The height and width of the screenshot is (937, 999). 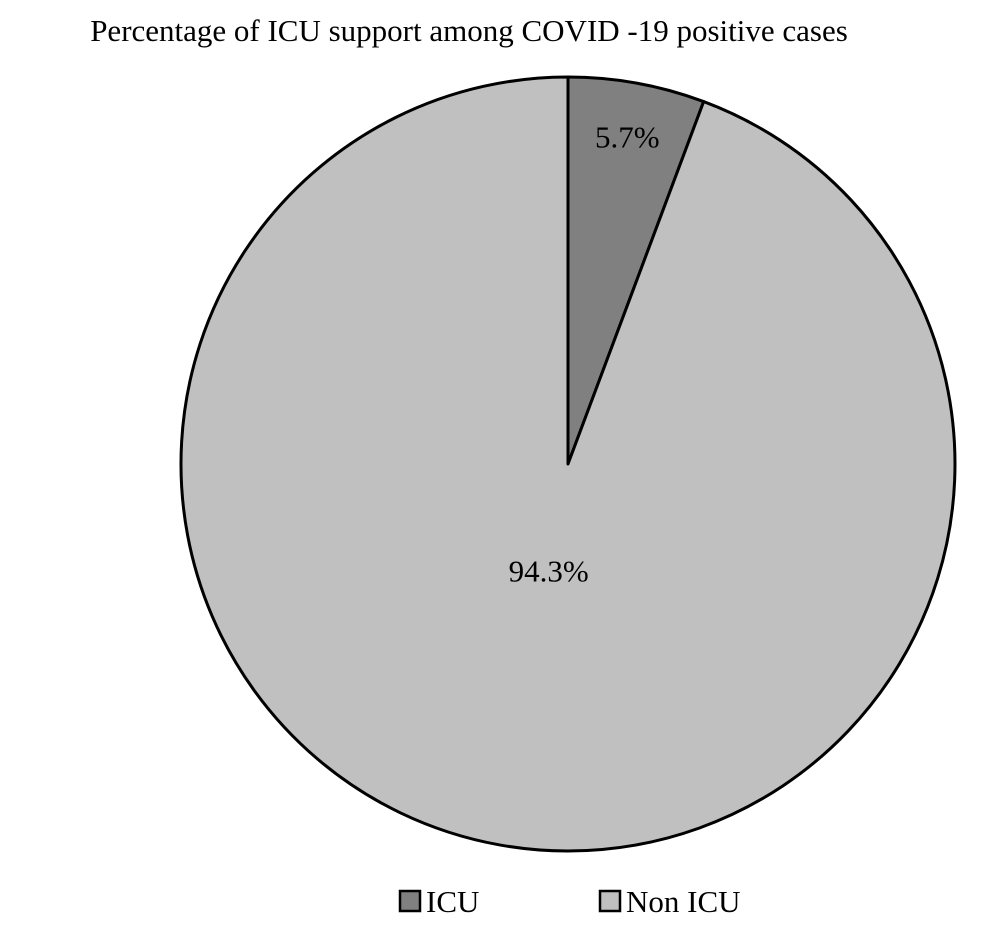 I want to click on legend-swatch-non-icu, so click(x=610, y=901).